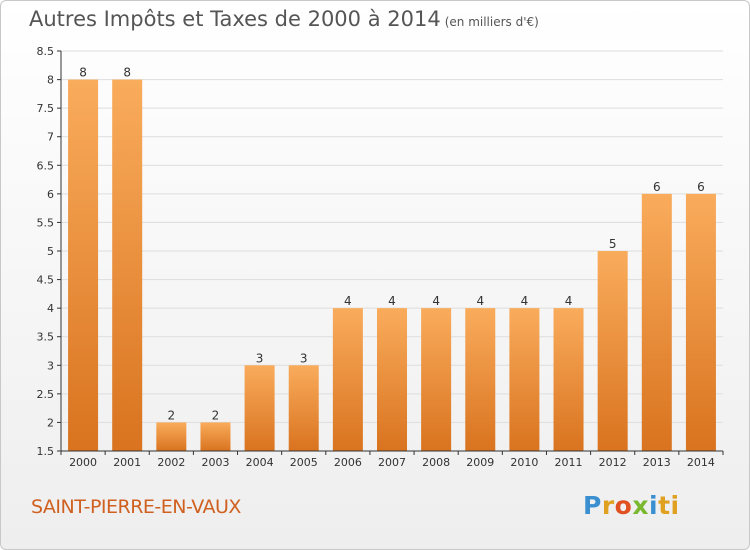 The width and height of the screenshot is (750, 550). What do you see at coordinates (480, 301) in the screenshot?
I see `data-label-2009: 4` at bounding box center [480, 301].